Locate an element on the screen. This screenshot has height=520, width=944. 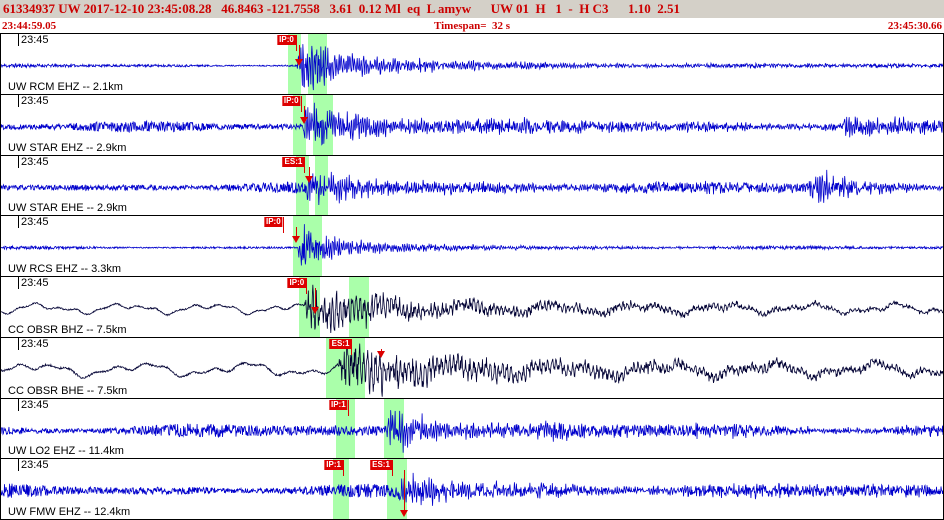
trace-panel-5: ES:1 23:45 CC OBSR BHE -- 7.5km is located at coordinates (472, 367).